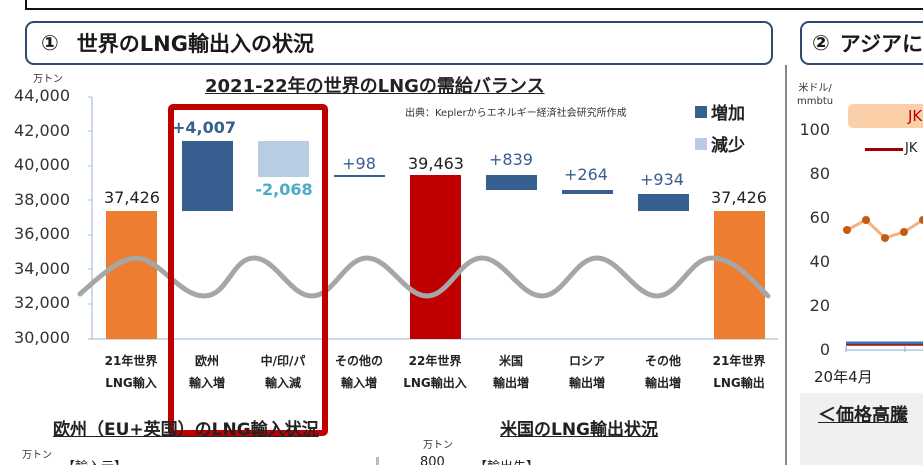 The image size is (923, 465). What do you see at coordinates (399, 43) in the screenshot?
I see `section-1-header: ① 世界のLNG輸出入の状況` at bounding box center [399, 43].